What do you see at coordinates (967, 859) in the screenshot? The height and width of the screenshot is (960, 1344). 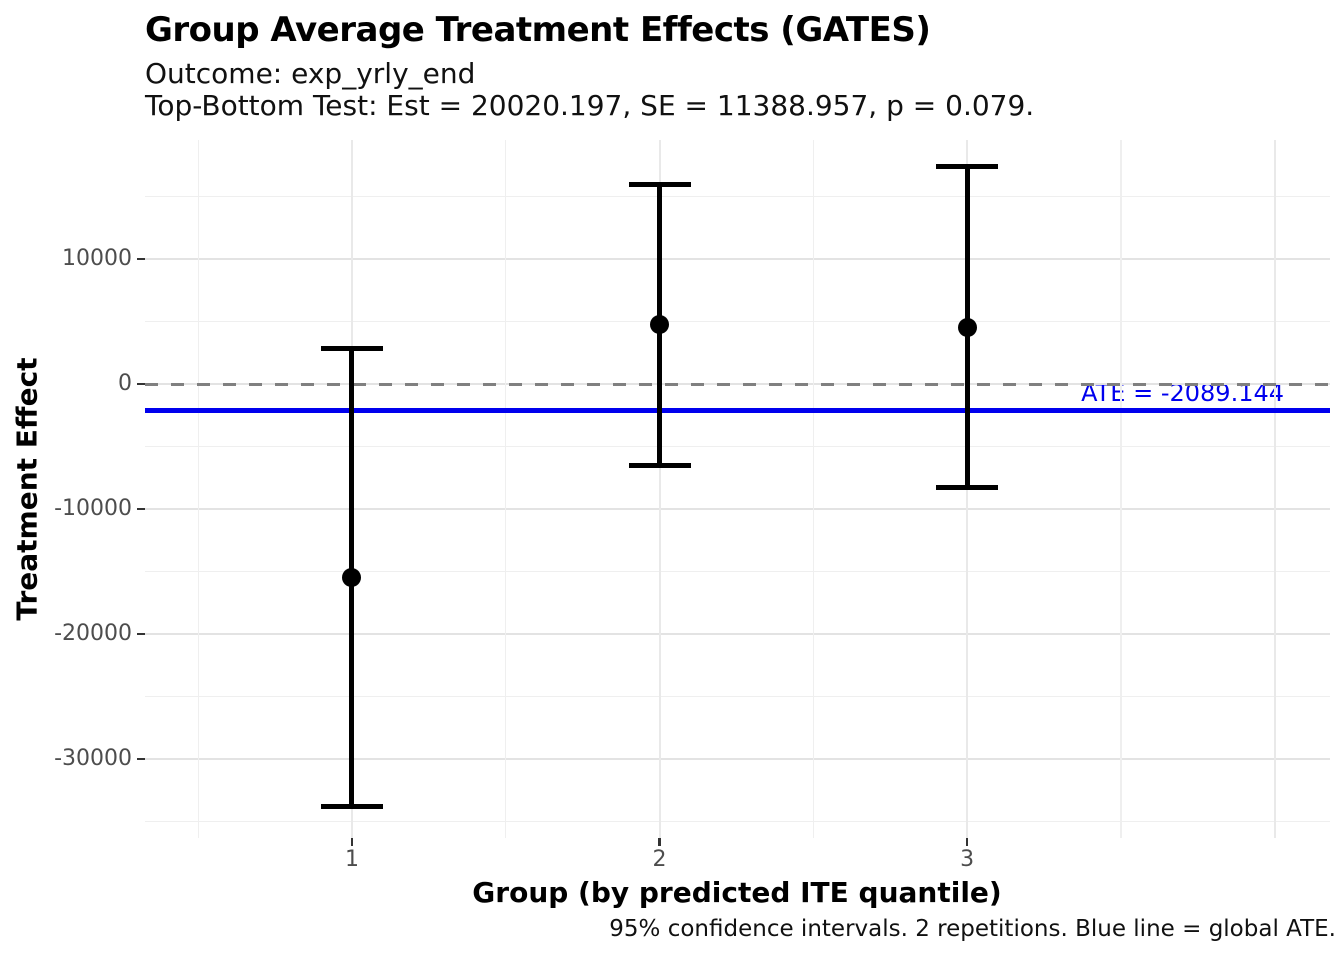 I see `x-tick-label: 3` at bounding box center [967, 859].